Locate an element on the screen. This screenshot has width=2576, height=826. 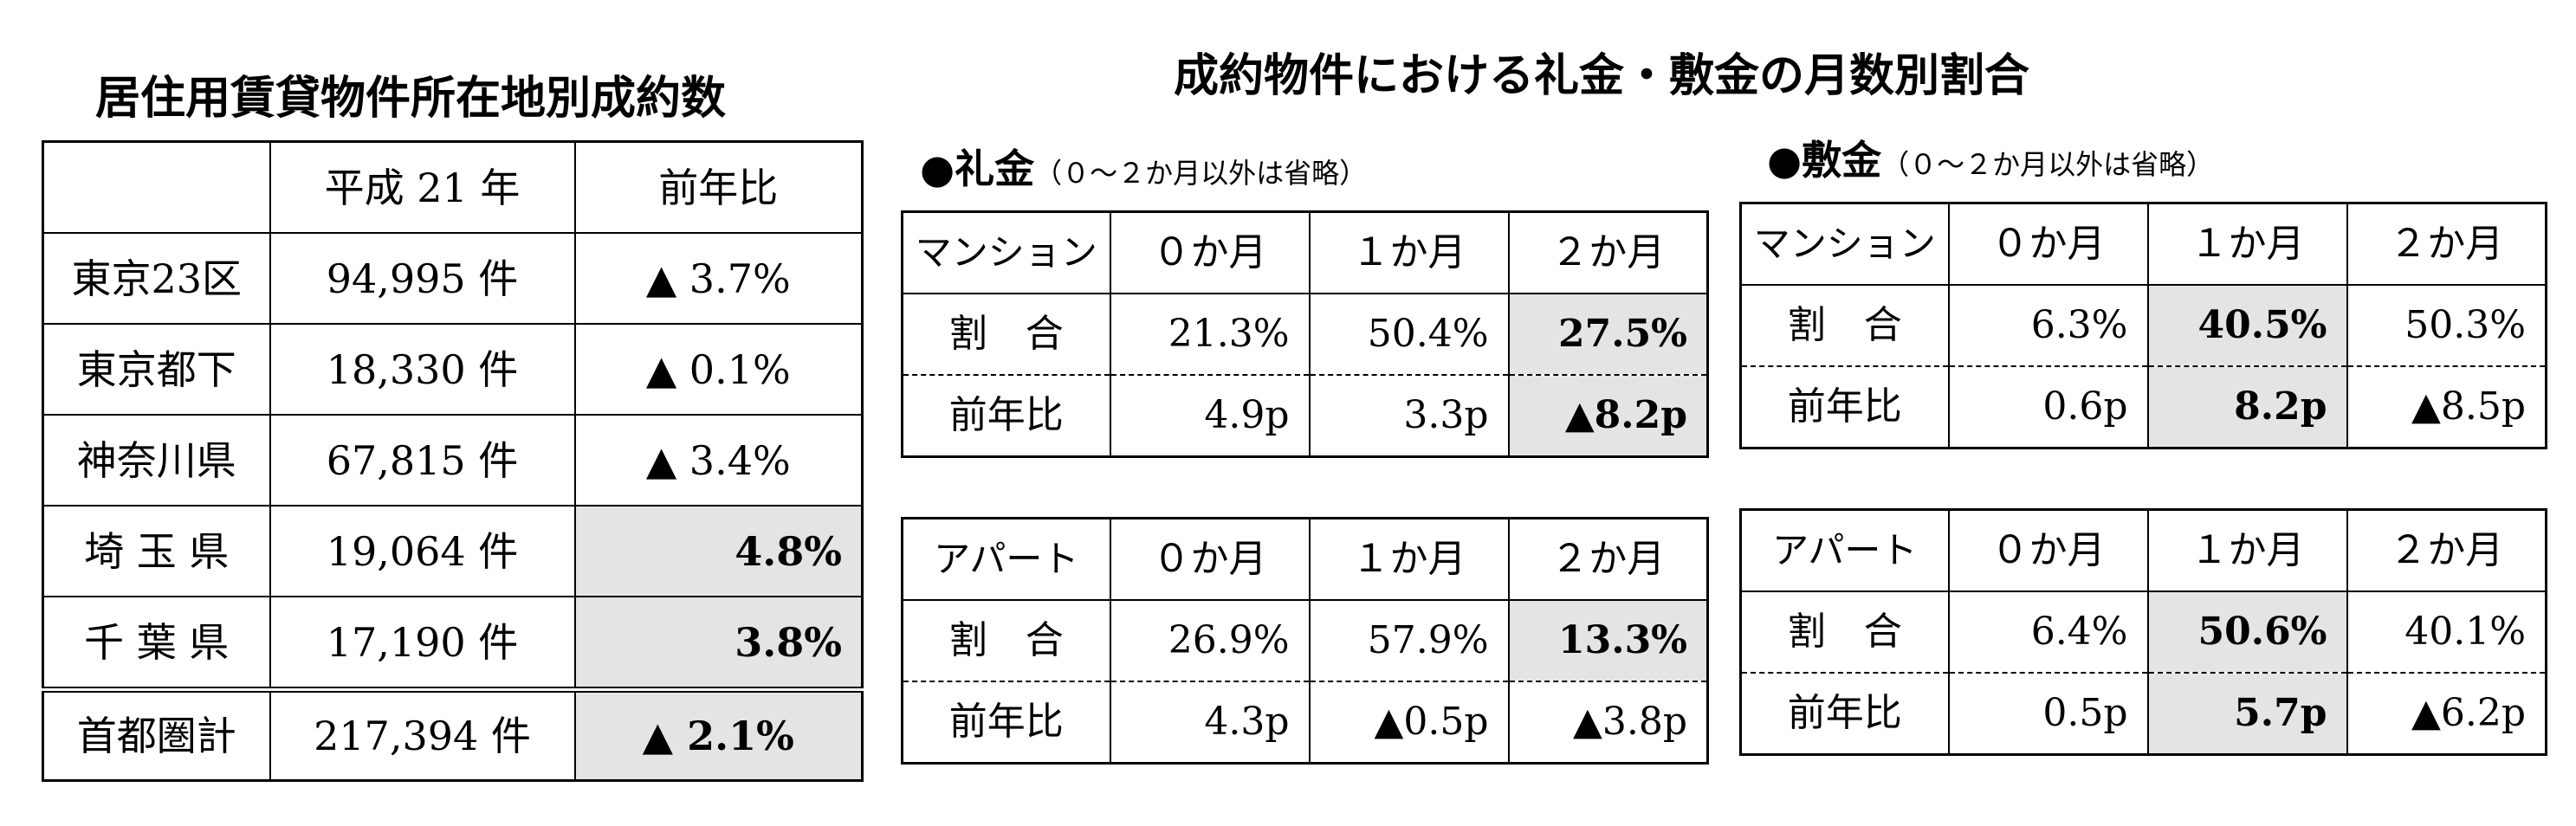
total-row: 首都圏計 217,394 件 ▲ 2.1% is located at coordinates (453, 734).